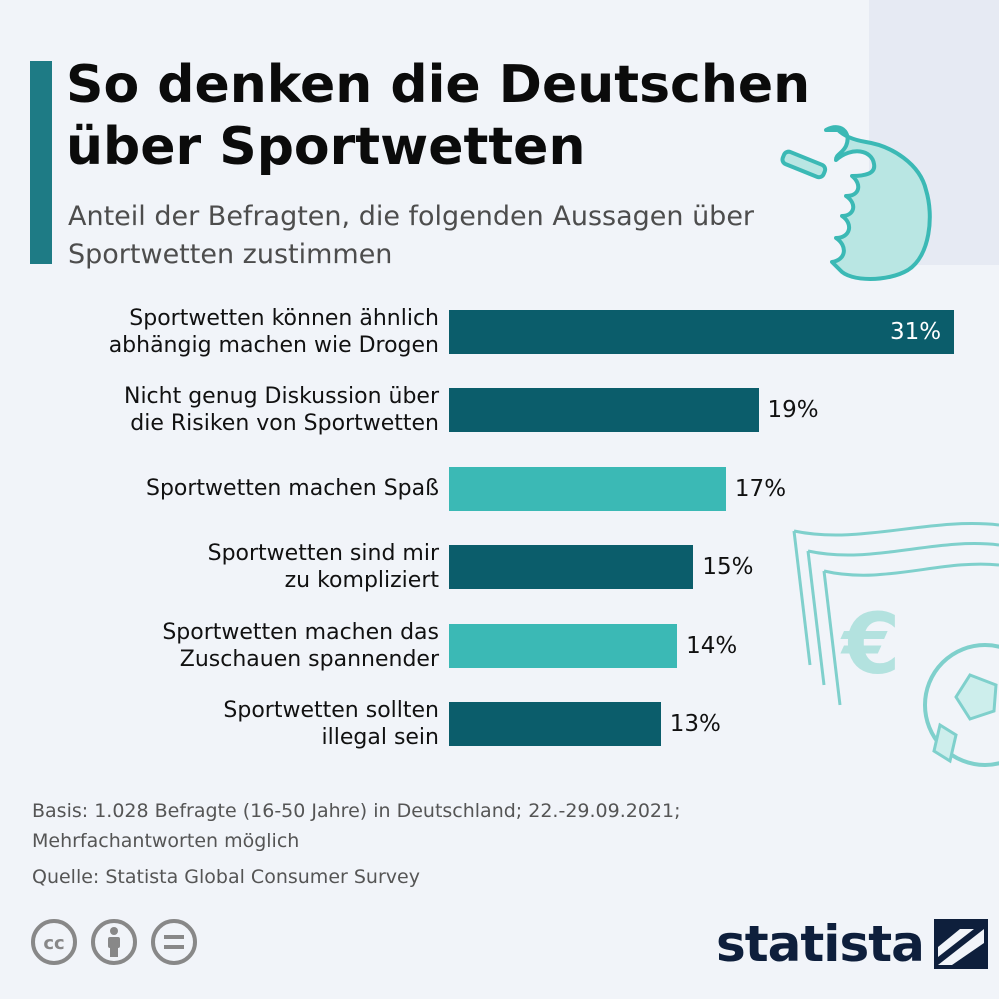  Describe the element at coordinates (273, 345) in the screenshot. I see `category-label-line: abhängig machen wie Drogen` at that location.